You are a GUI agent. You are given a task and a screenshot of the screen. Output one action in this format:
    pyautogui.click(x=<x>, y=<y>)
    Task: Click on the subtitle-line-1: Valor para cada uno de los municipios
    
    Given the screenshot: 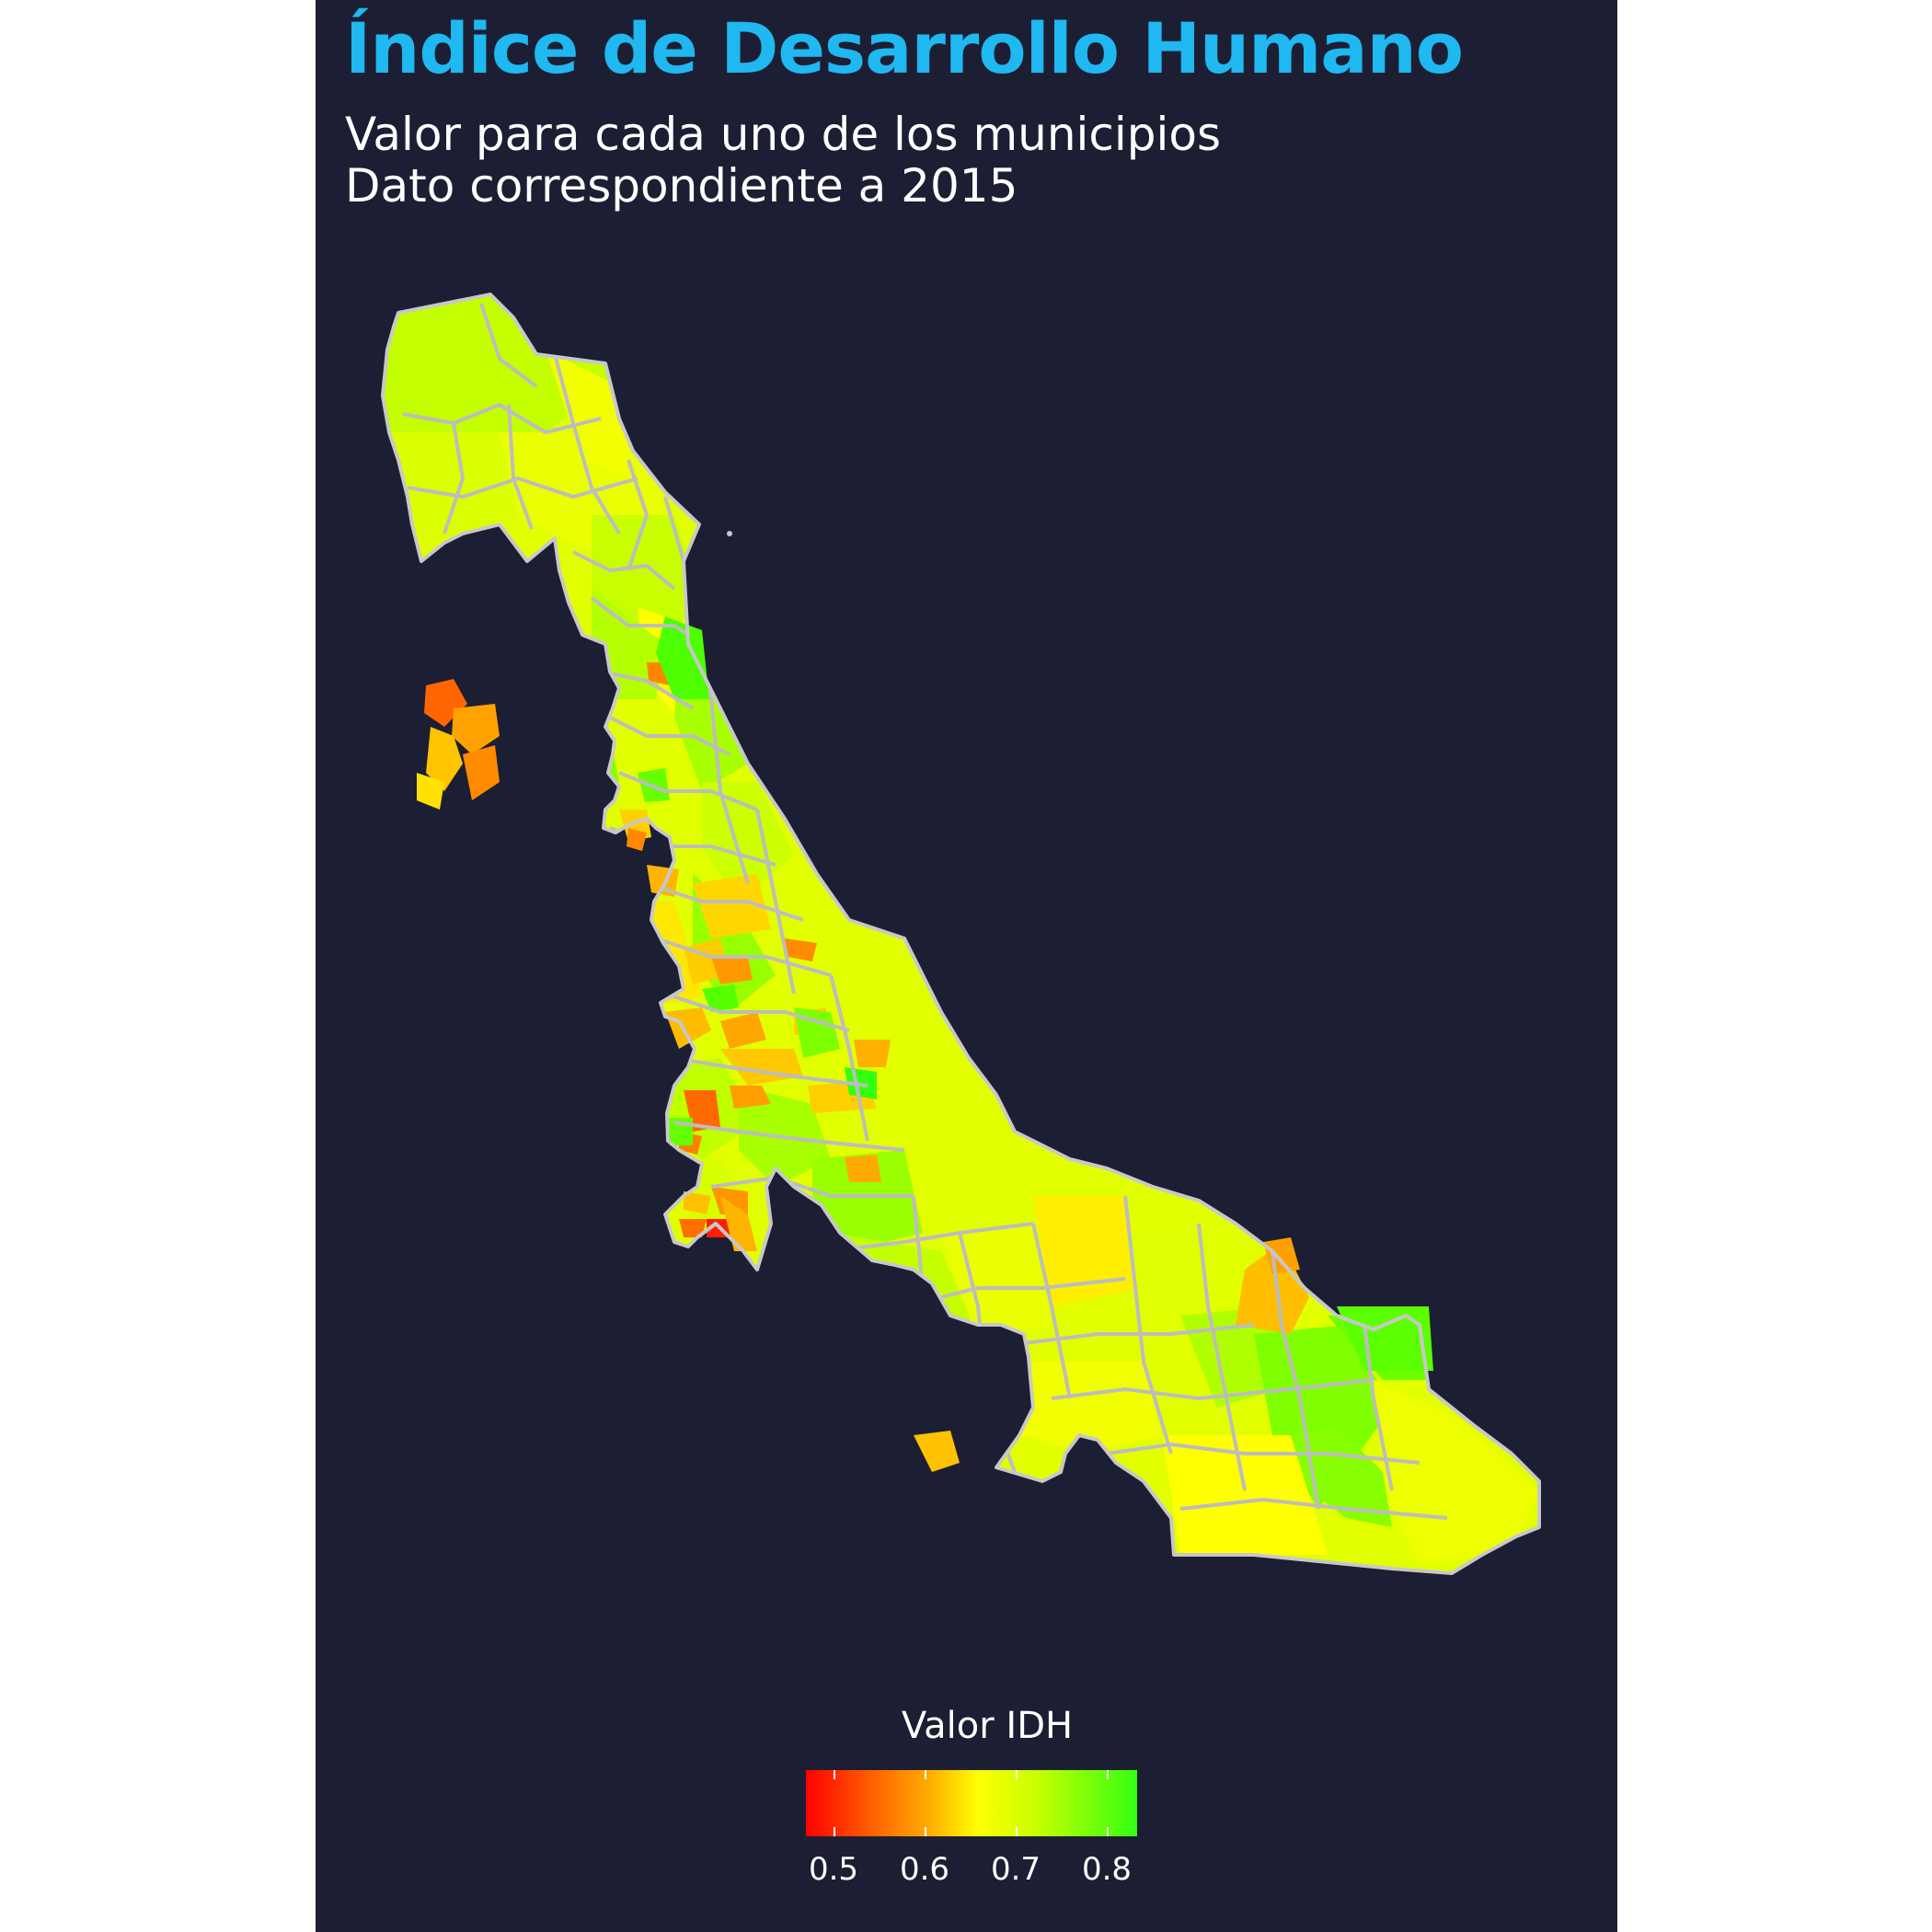 What is the action you would take?
    pyautogui.click(x=783, y=134)
    